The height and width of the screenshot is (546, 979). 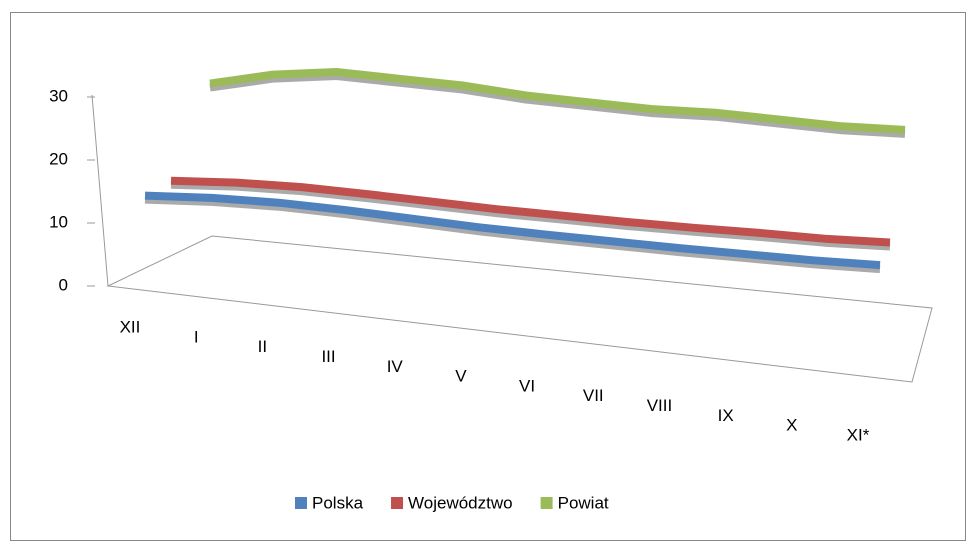 I want to click on y-axis, so click(x=100, y=190).